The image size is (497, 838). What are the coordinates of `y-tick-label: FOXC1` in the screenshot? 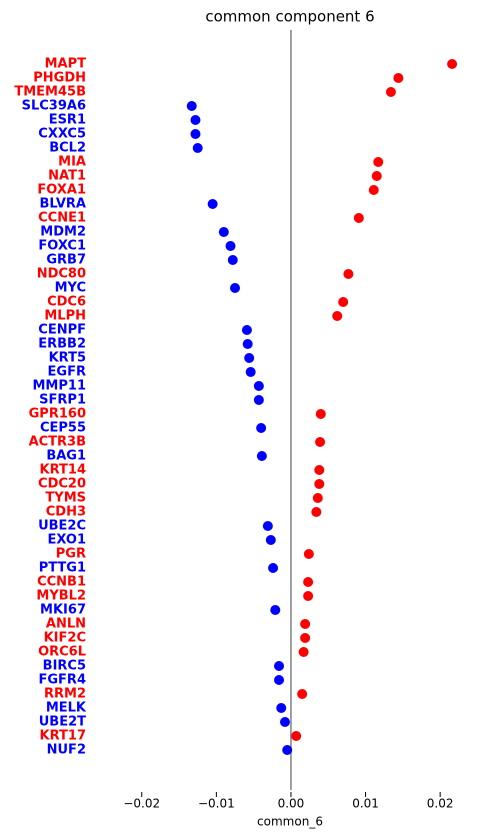 It's located at (62, 246).